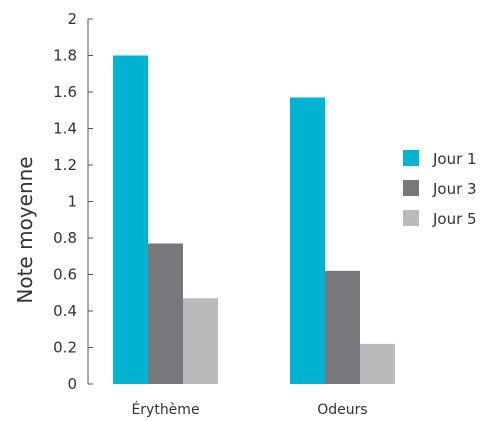  I want to click on y-tick-label: 1, so click(72, 202).